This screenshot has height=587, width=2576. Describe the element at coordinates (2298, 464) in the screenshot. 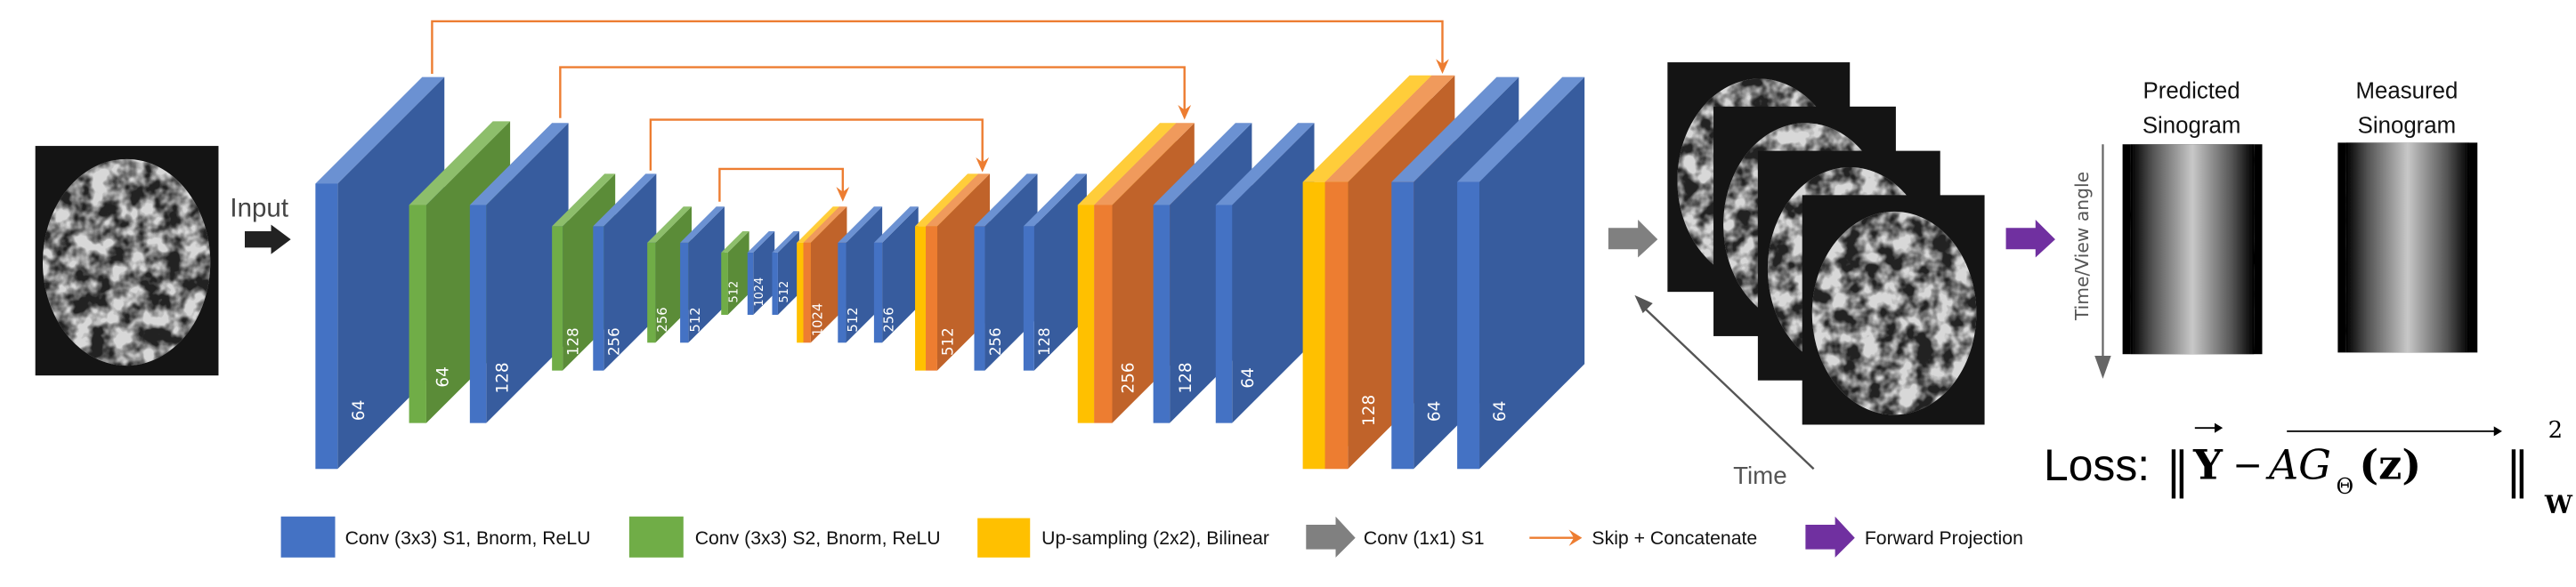

I see `operator-ag: AG` at that location.